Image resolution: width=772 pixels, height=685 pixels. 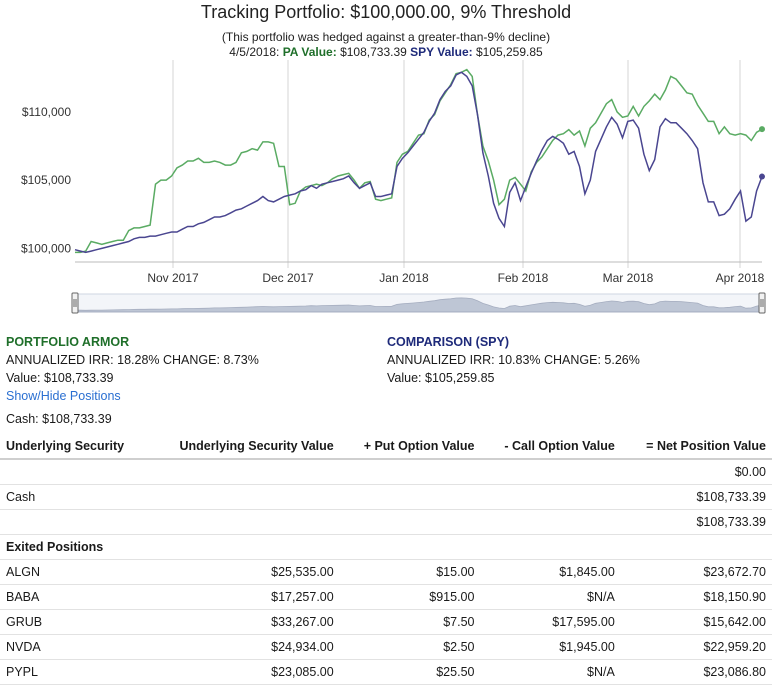 What do you see at coordinates (75, 547) in the screenshot?
I see `exited-positions-label: Exited Positions` at bounding box center [75, 547].